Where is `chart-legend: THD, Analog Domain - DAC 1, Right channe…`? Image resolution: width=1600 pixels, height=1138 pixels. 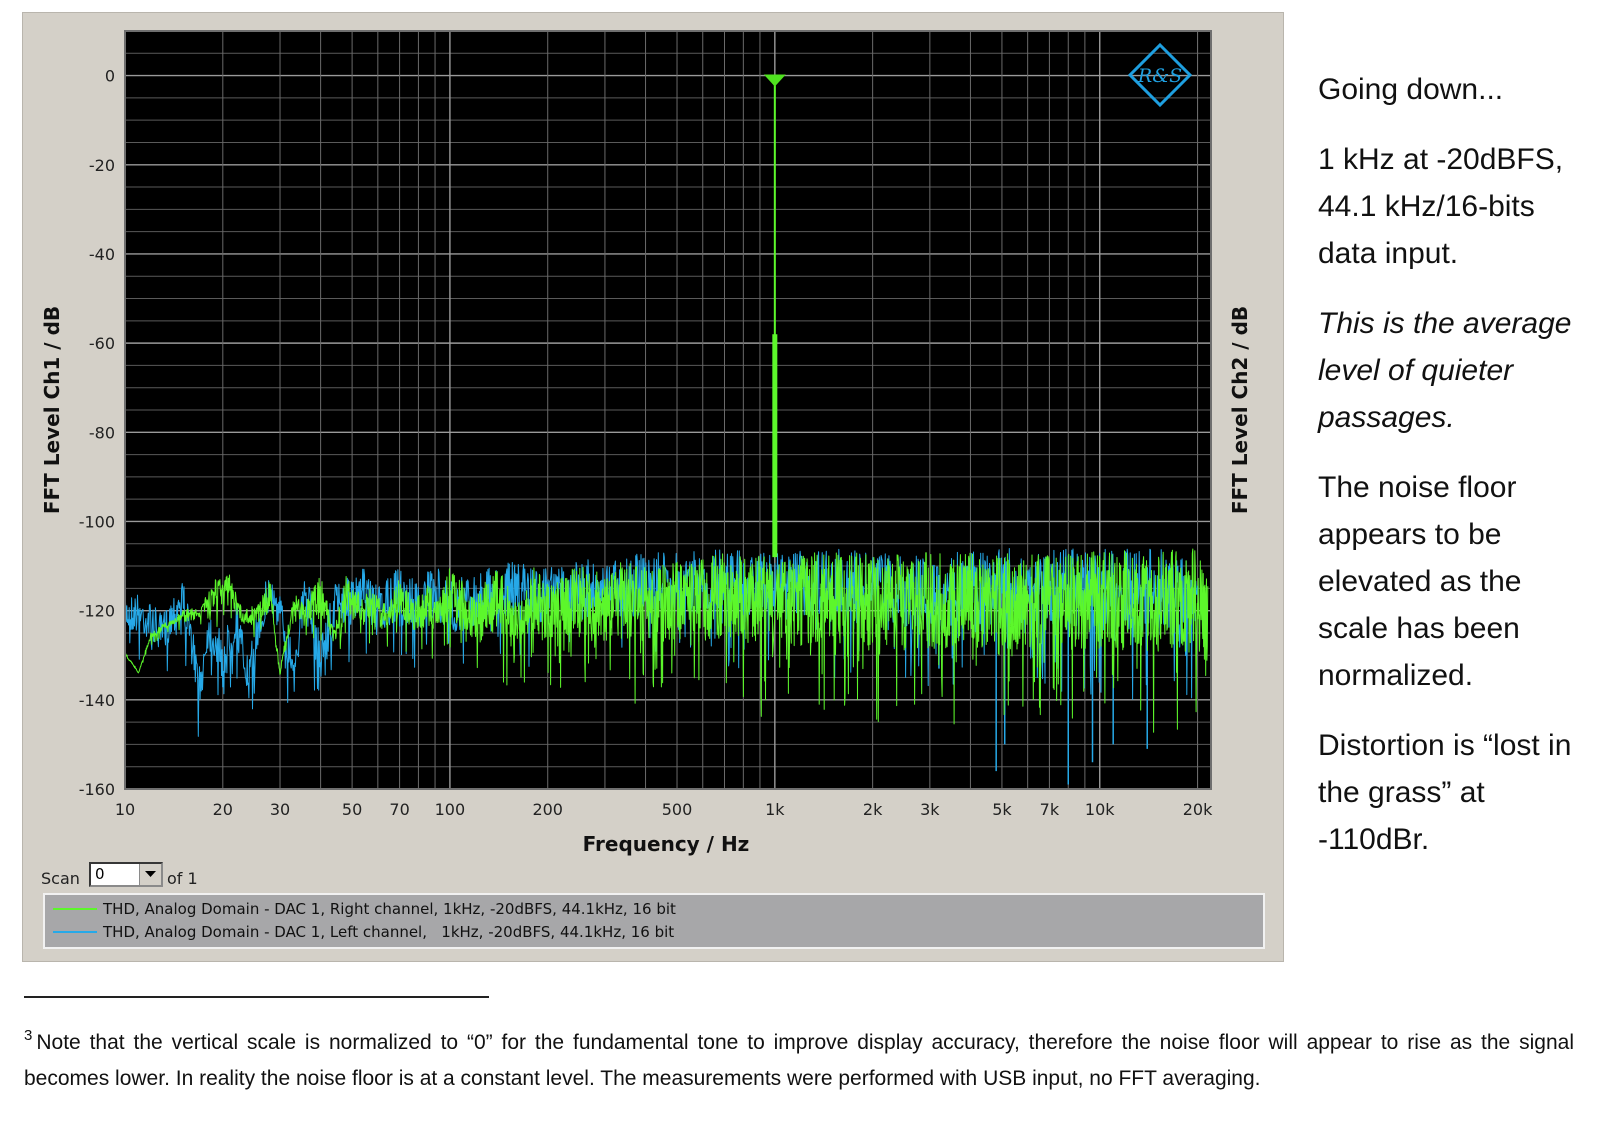
chart-legend: THD, Analog Domain - DAC 1, Right channe… is located at coordinates (654, 921).